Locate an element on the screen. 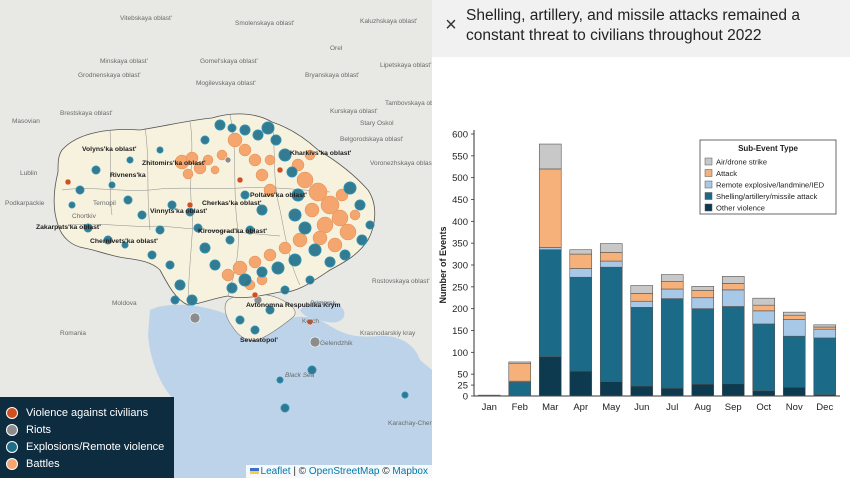  y-tick-label: 300 is located at coordinates (460, 266).